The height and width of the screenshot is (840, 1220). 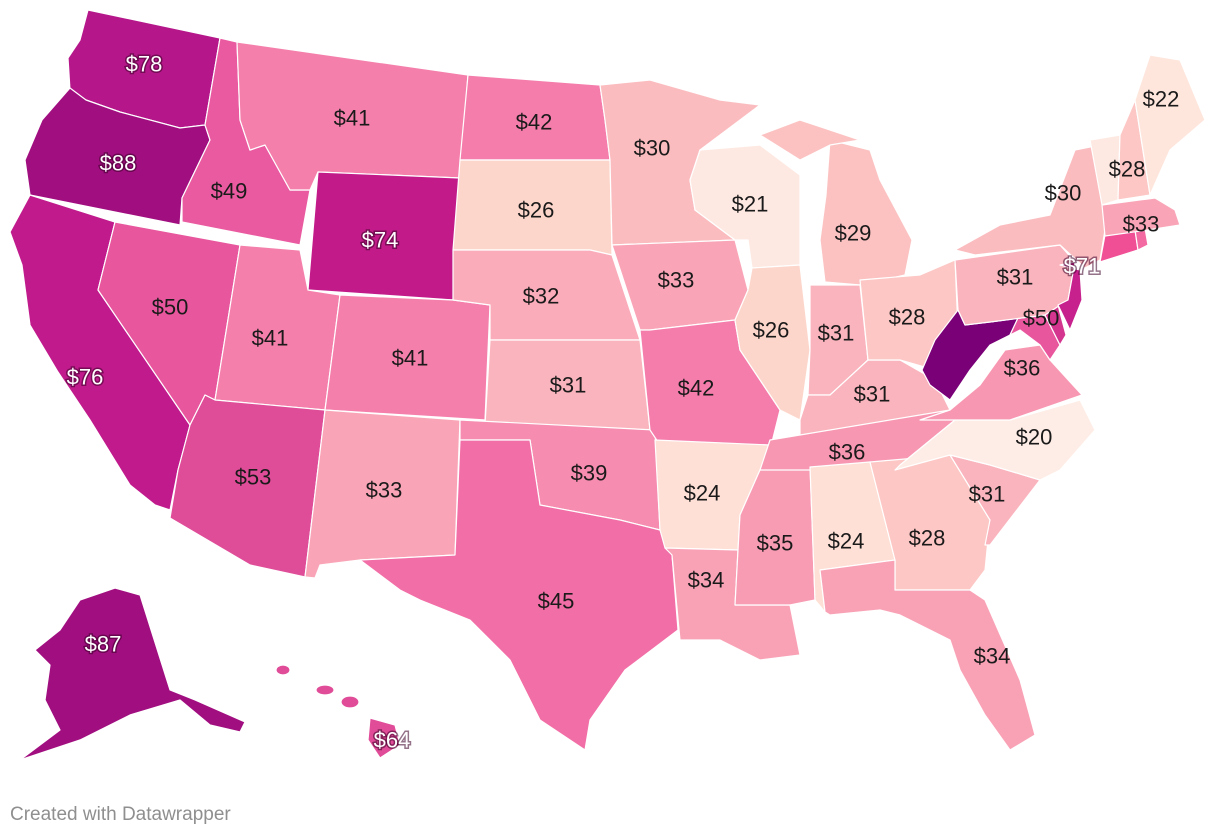 I want to click on value-label-nj: $71, so click(x=1082, y=266).